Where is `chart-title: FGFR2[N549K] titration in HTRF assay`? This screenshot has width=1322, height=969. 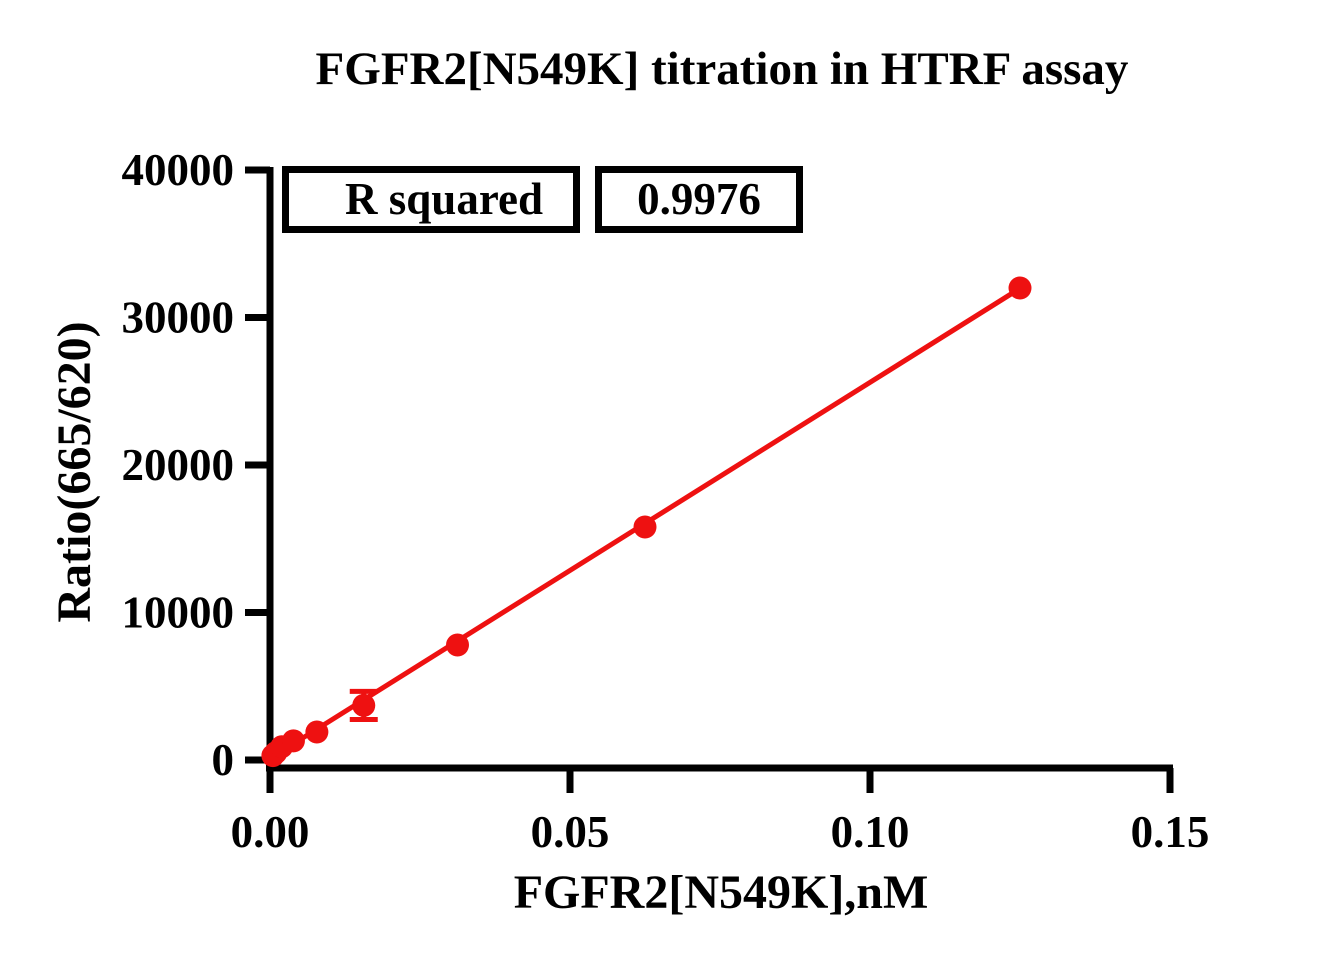 chart-title: FGFR2[N549K] titration in HTRF assay is located at coordinates (722, 69).